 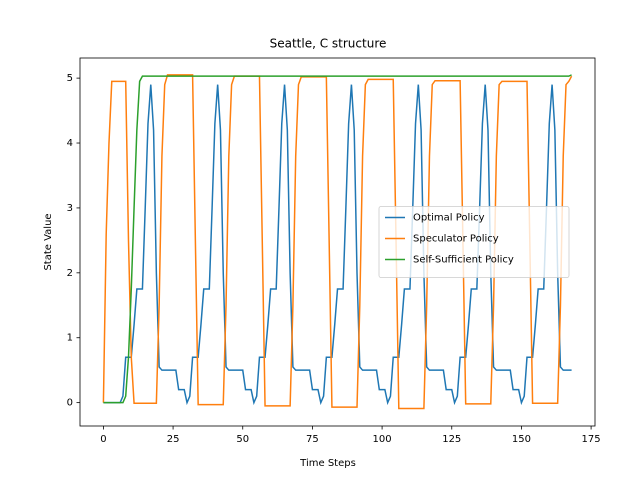 I want to click on x-axis-label: Time Steps, so click(x=327, y=463).